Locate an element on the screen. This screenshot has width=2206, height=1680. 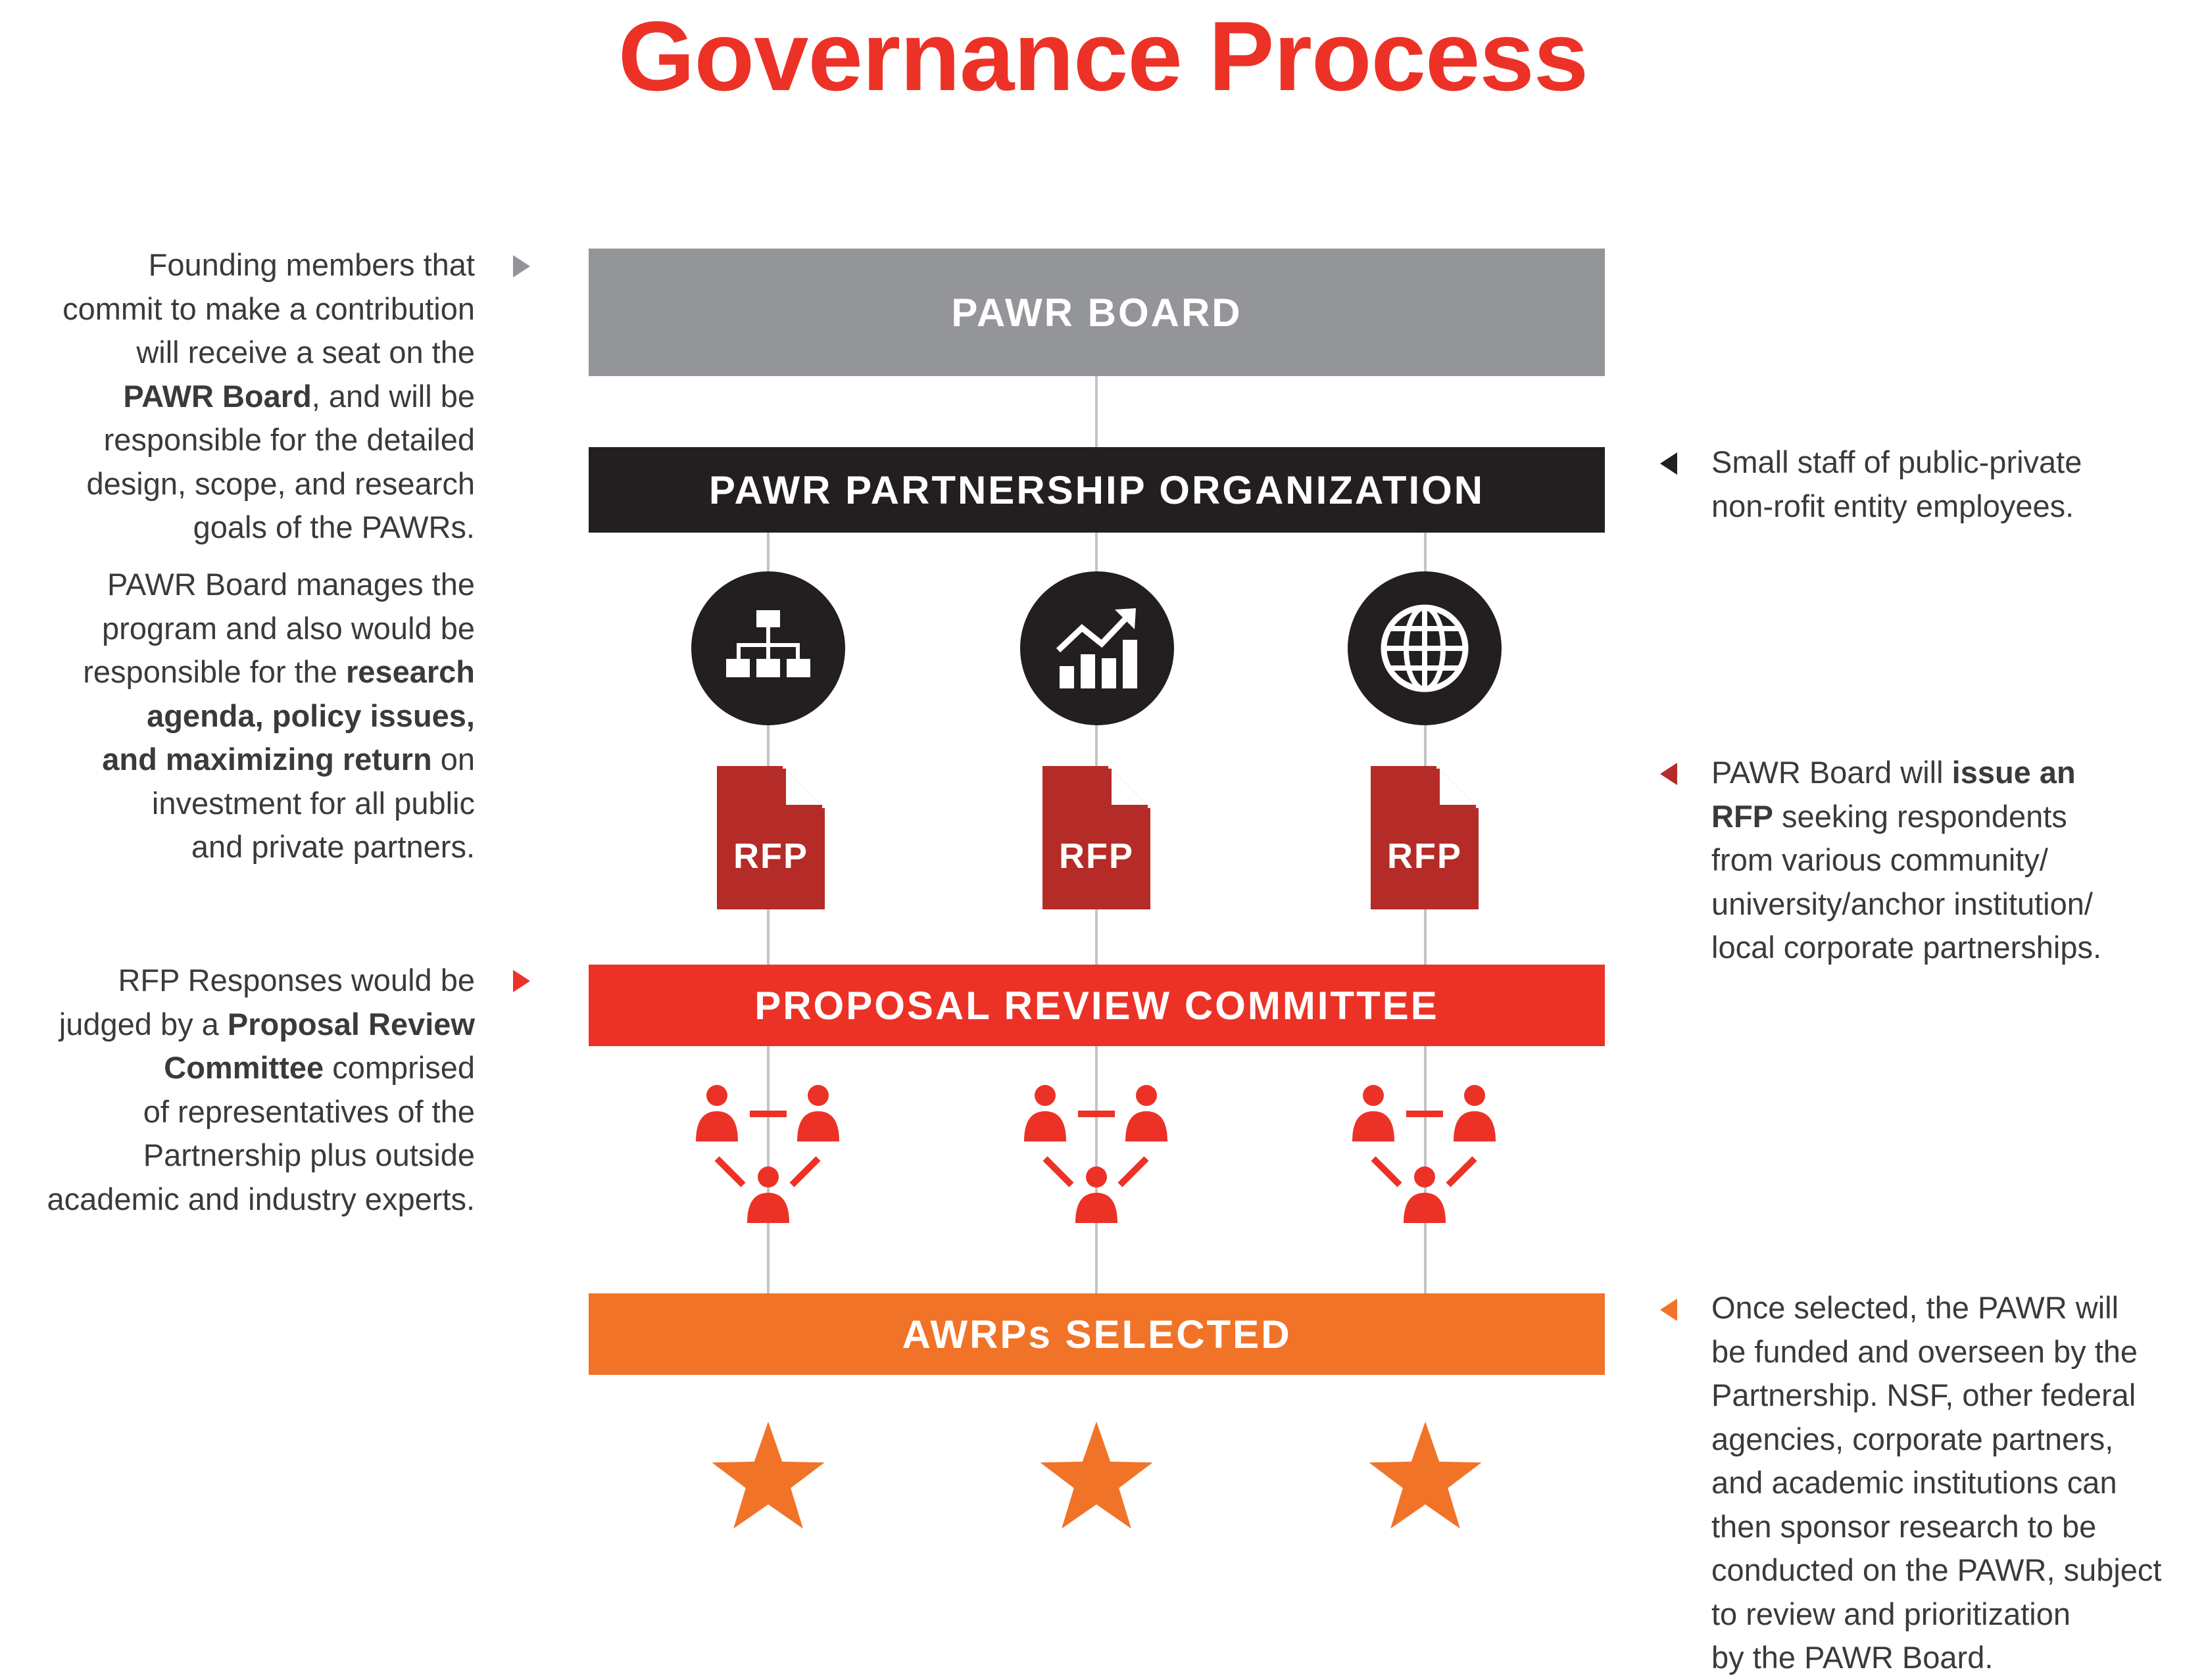
note-text: responsible for the detailed is located at coordinates (289, 439).